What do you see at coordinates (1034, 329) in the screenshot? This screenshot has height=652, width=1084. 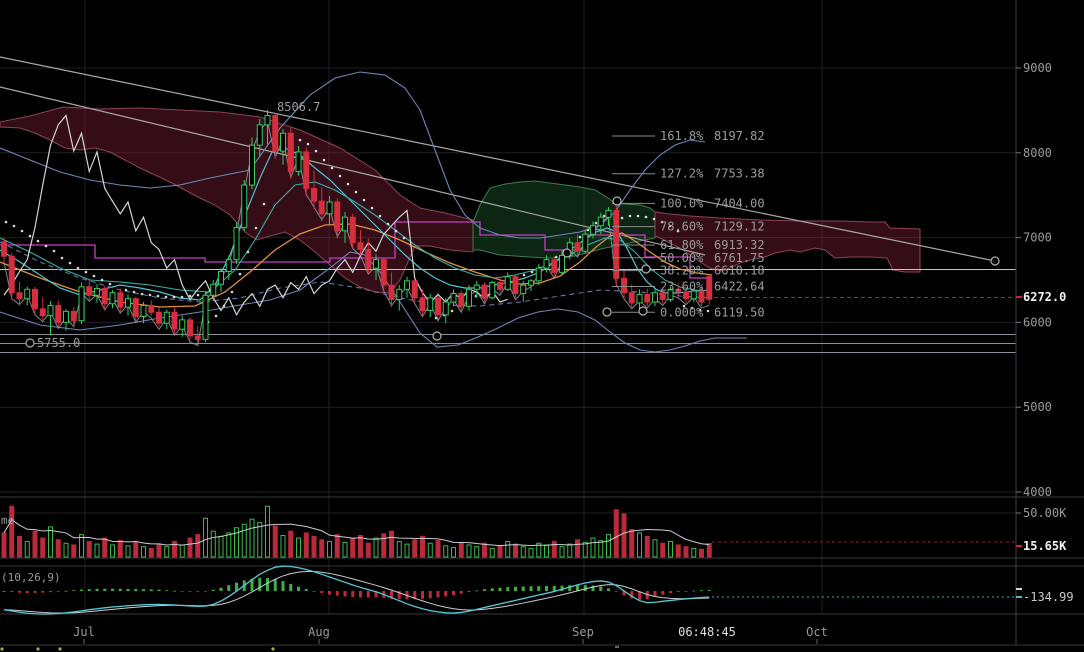 I see `price-axis: 9000 8000 7000 6000 5000 4000` at bounding box center [1034, 329].